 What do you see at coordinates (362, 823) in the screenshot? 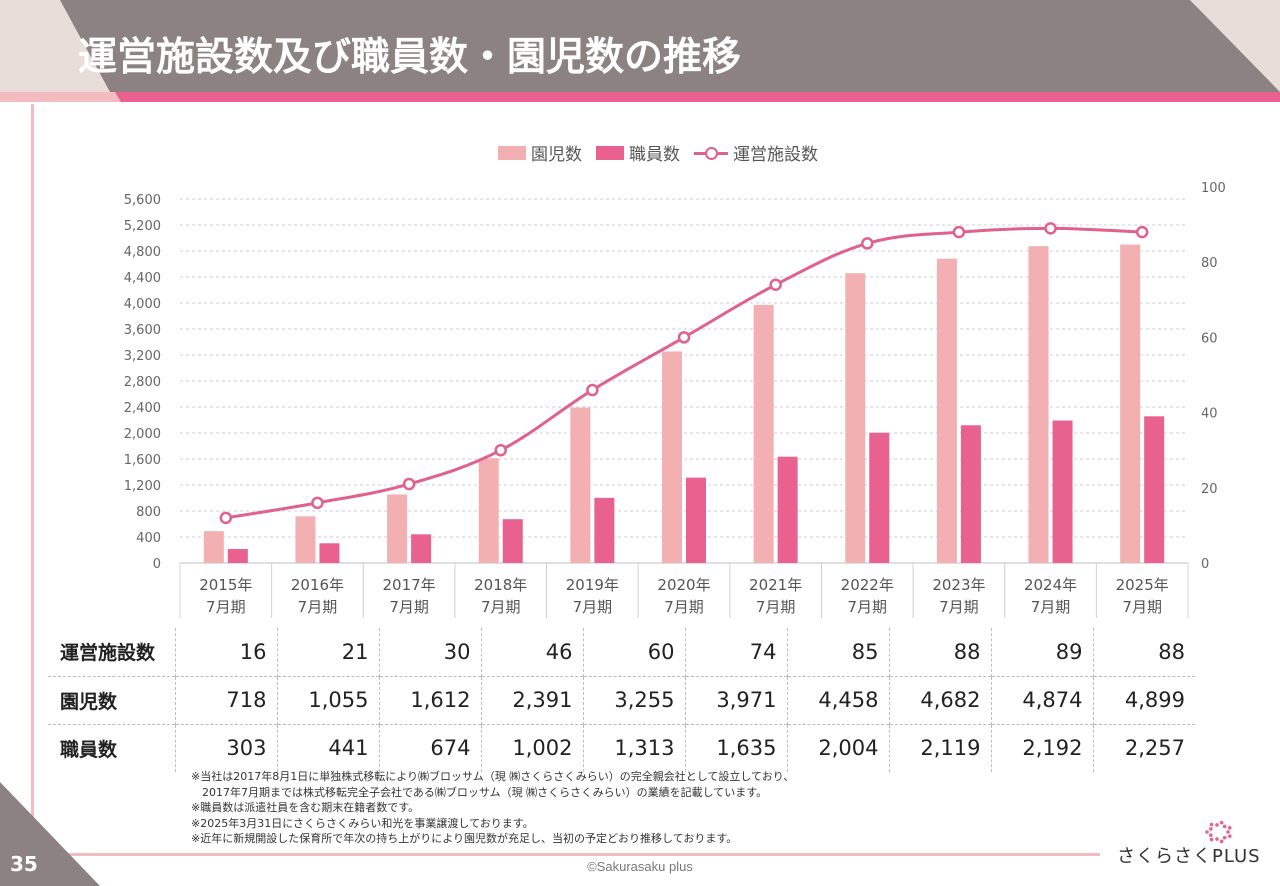
I see `footnote: ※2025年3月31日にさくらさくみらい和光を事業譲渡しております。` at bounding box center [362, 823].